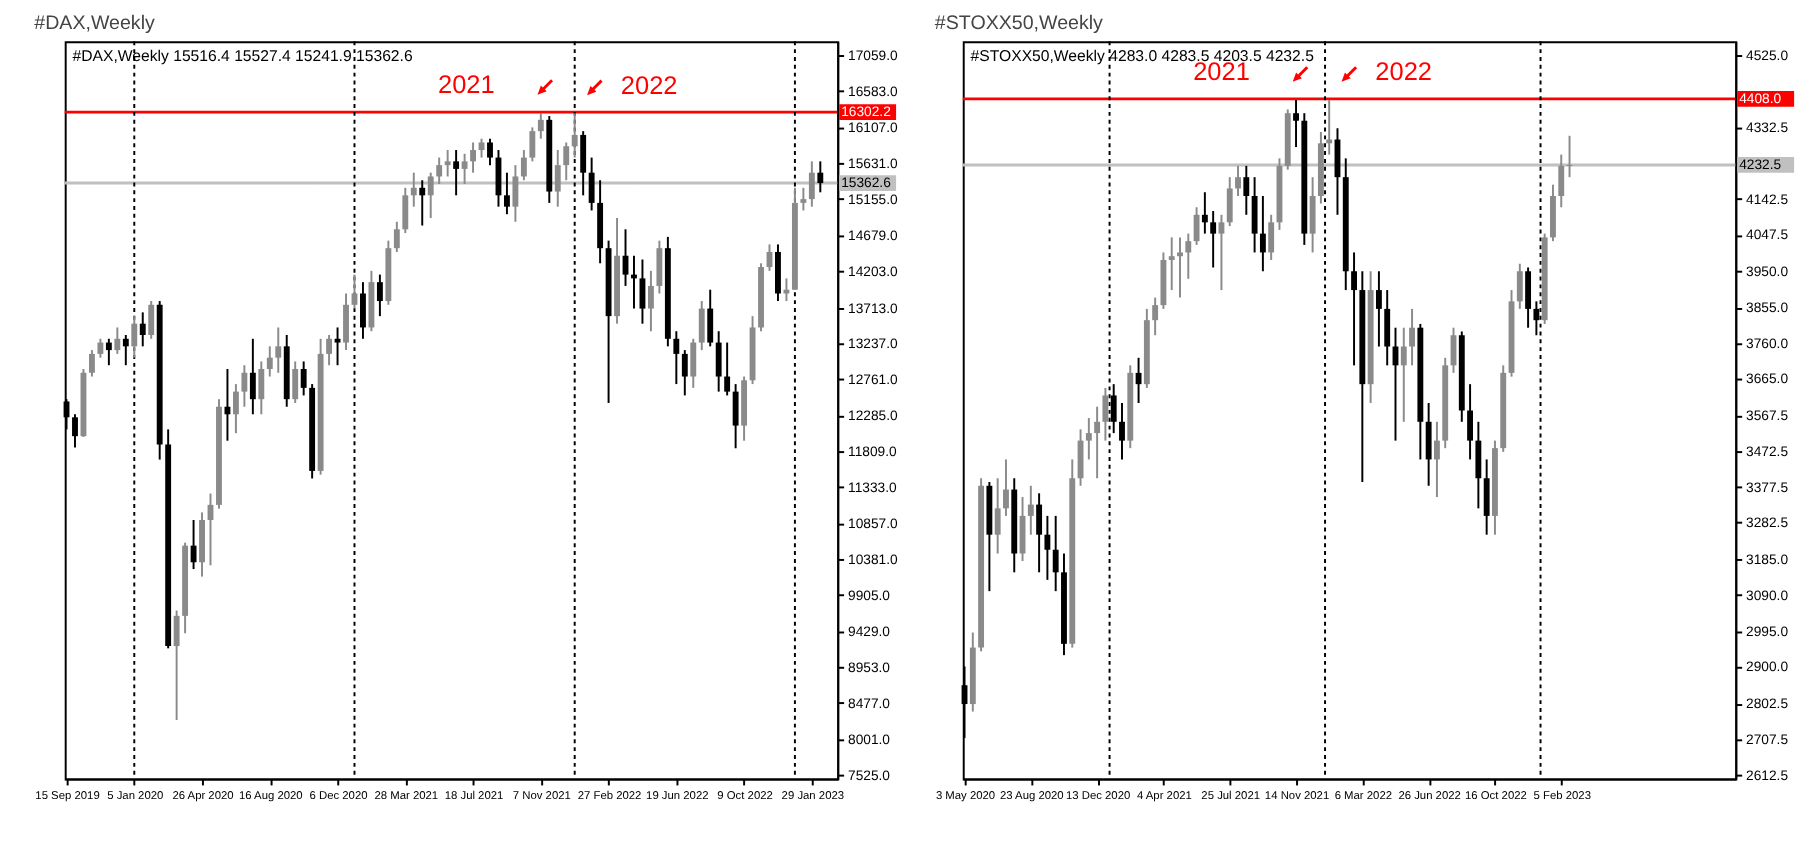  What do you see at coordinates (94, 23) in the screenshot?
I see `chart-title: #DAX,Weekly` at bounding box center [94, 23].